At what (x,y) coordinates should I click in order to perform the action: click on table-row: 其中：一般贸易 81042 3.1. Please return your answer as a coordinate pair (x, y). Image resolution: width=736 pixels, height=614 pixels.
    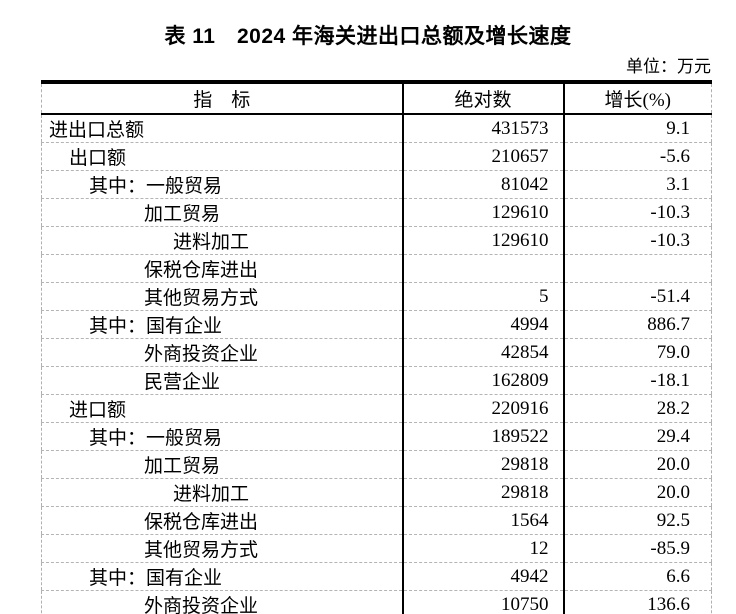
    Looking at the image, I should click on (376, 184).